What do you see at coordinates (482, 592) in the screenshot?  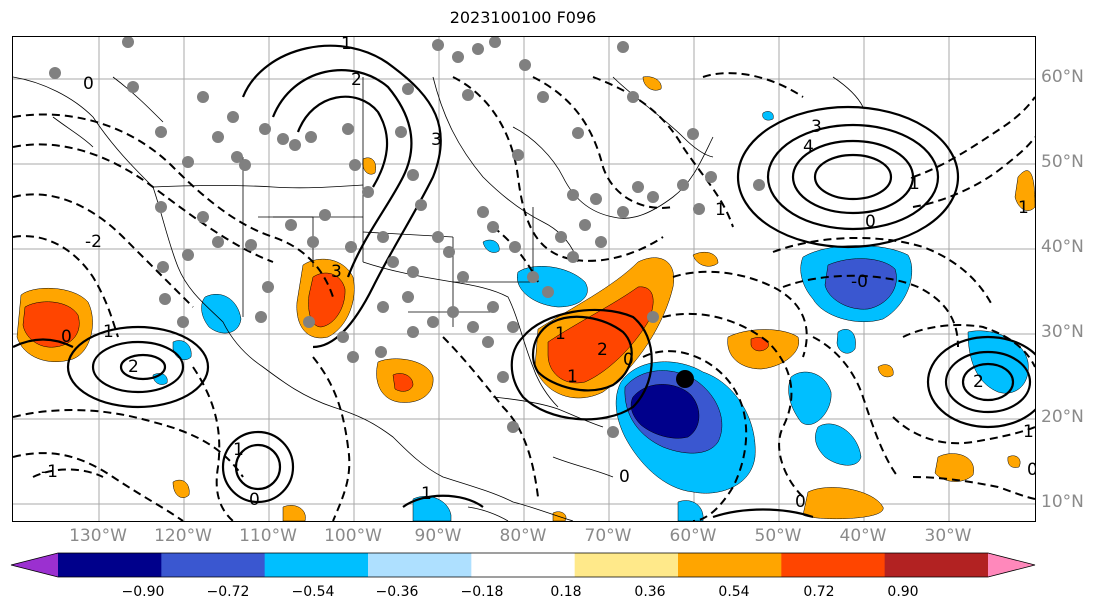 I see `colorbar-tick: −0.18` at bounding box center [482, 592].